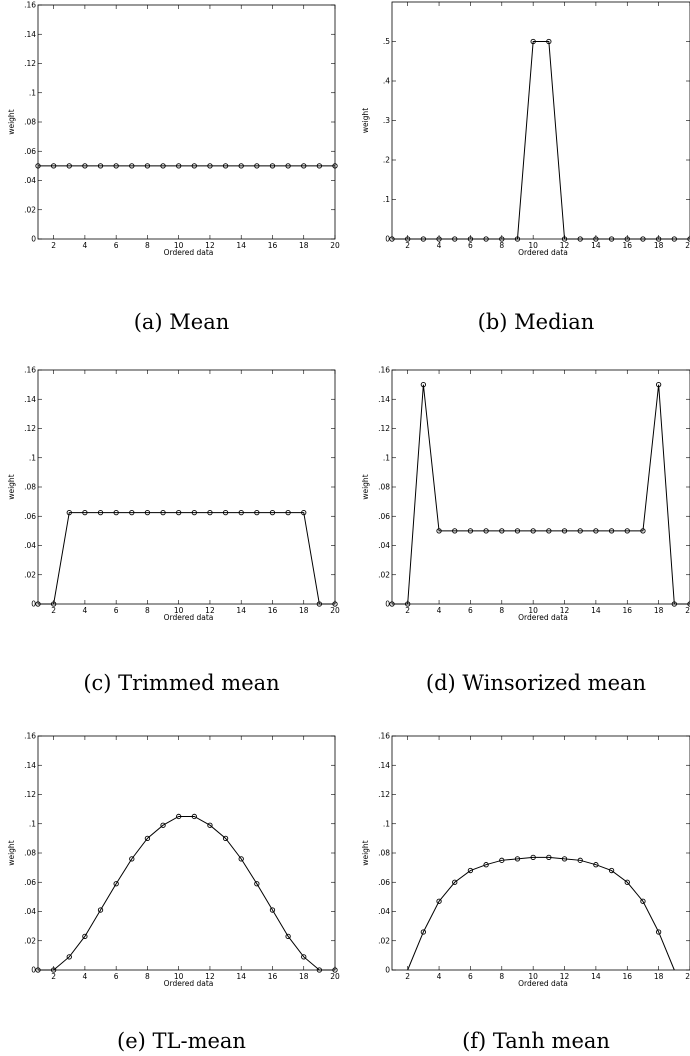  What do you see at coordinates (627, 245) in the screenshot?
I see `x-tick-label: 16` at bounding box center [627, 245].